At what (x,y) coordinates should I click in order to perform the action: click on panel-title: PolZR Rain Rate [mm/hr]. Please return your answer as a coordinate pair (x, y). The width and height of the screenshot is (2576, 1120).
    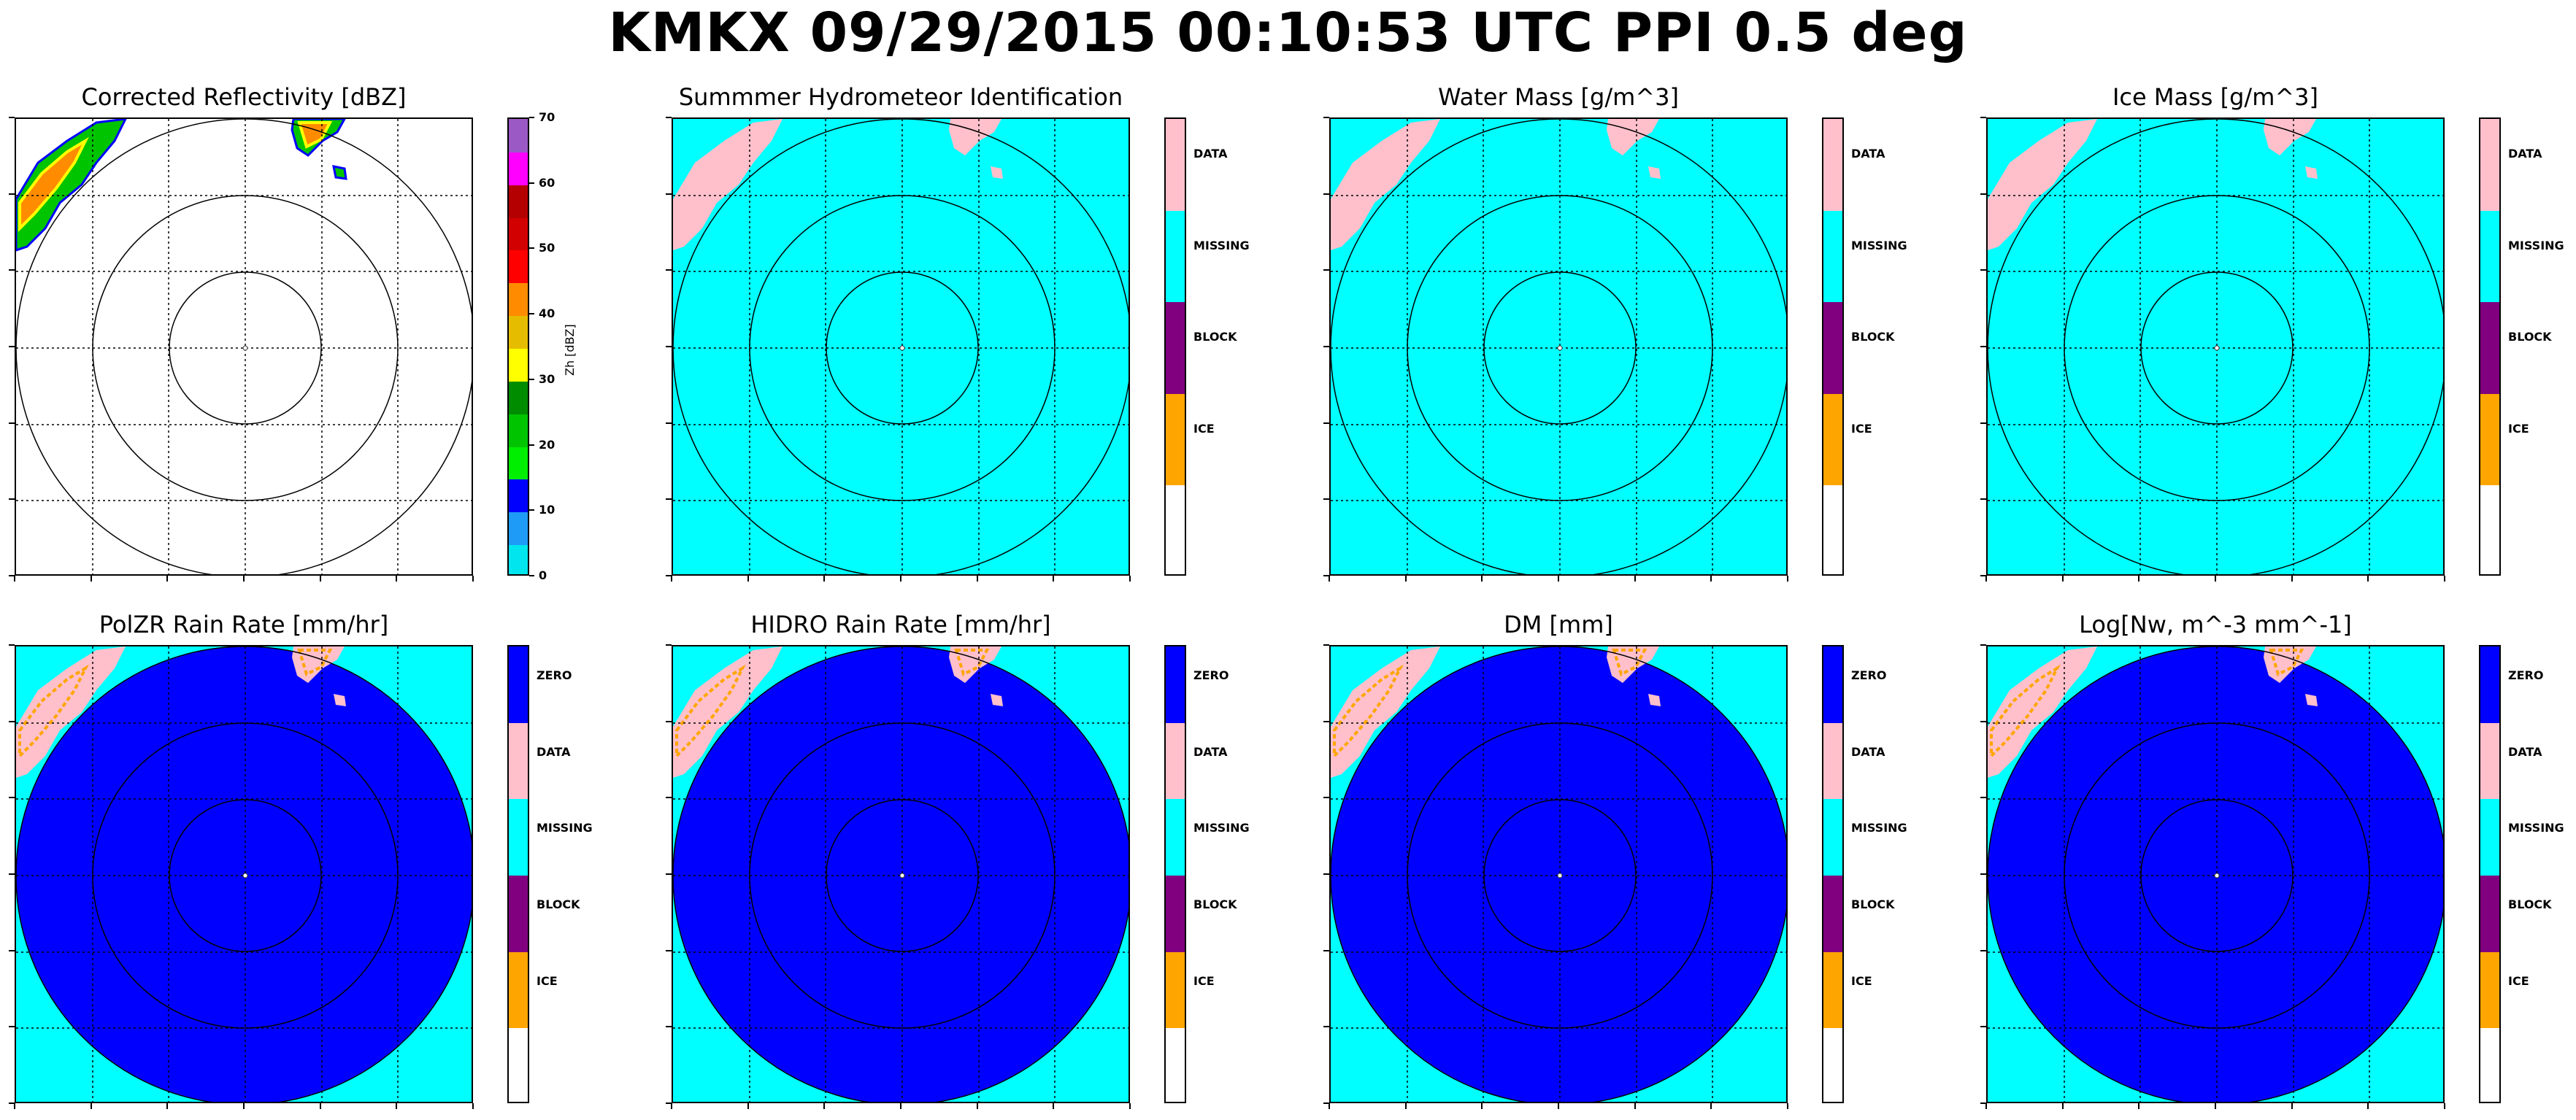
    Looking at the image, I should click on (244, 624).